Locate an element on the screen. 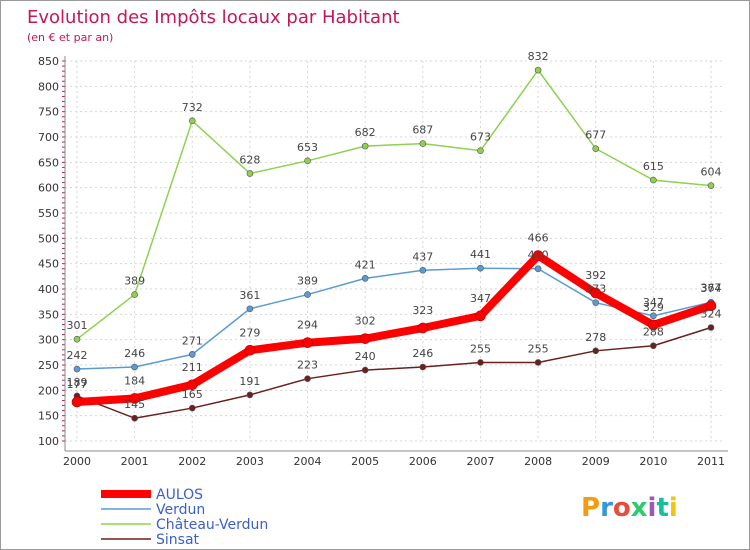 The image size is (750, 550). chart-subtitle: (en € et par an) is located at coordinates (70, 37).